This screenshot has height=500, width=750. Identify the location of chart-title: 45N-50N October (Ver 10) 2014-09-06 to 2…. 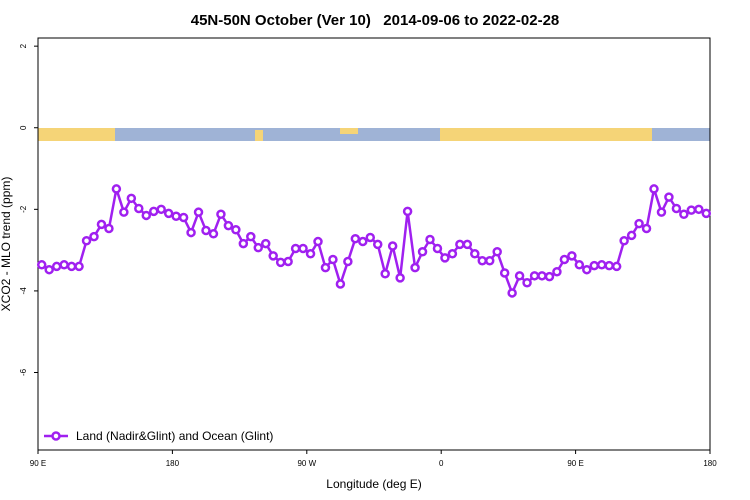
(375, 20).